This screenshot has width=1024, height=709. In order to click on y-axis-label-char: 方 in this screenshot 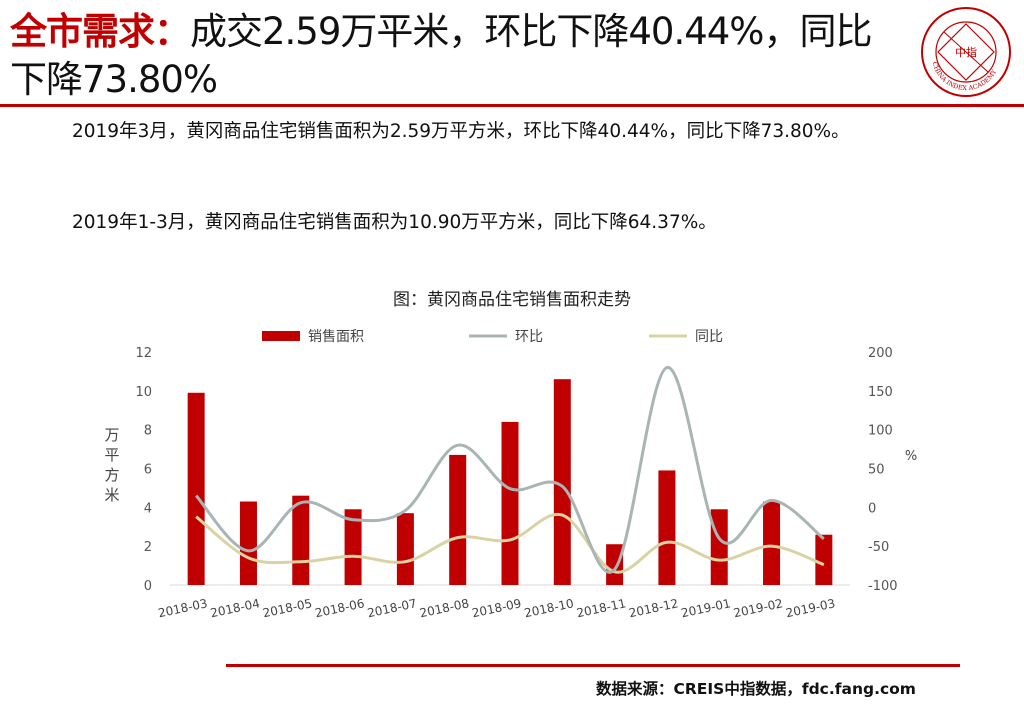, I will do `click(111, 475)`.